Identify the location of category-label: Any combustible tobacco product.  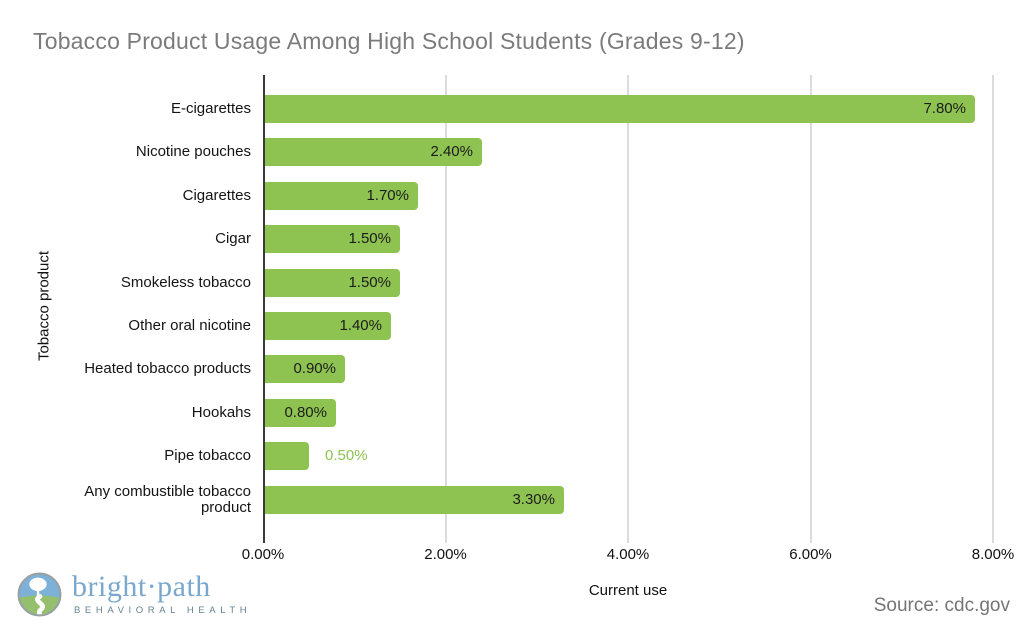
(167, 499).